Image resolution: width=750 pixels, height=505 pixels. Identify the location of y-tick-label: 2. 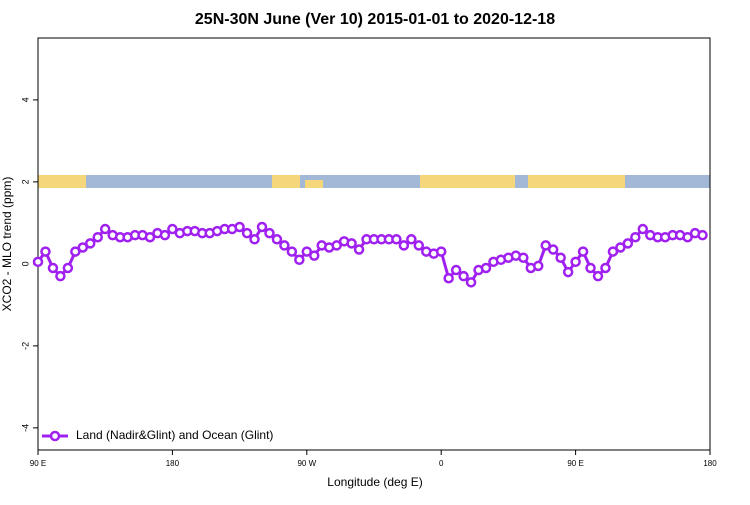
(25, 181).